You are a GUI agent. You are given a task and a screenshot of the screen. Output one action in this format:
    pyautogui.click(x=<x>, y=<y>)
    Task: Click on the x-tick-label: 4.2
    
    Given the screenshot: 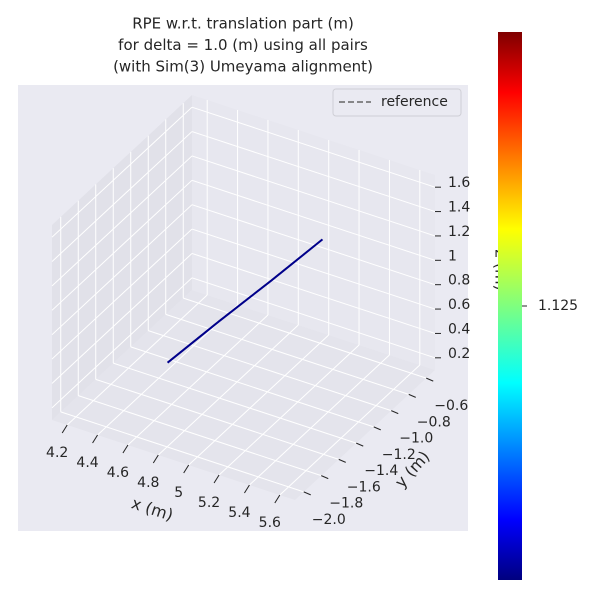 What is the action you would take?
    pyautogui.click(x=57, y=453)
    